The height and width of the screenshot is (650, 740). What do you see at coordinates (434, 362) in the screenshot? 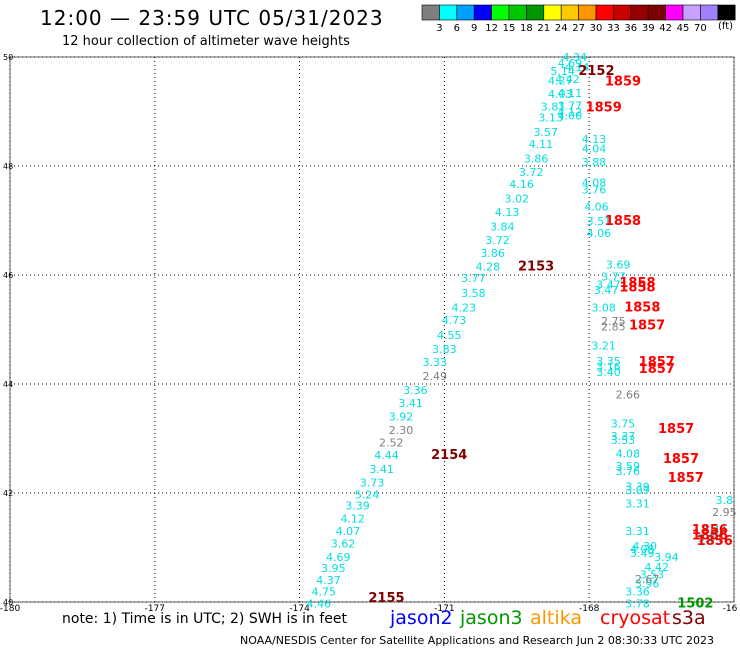
I see `wave-height-label: 3.33` at bounding box center [434, 362].